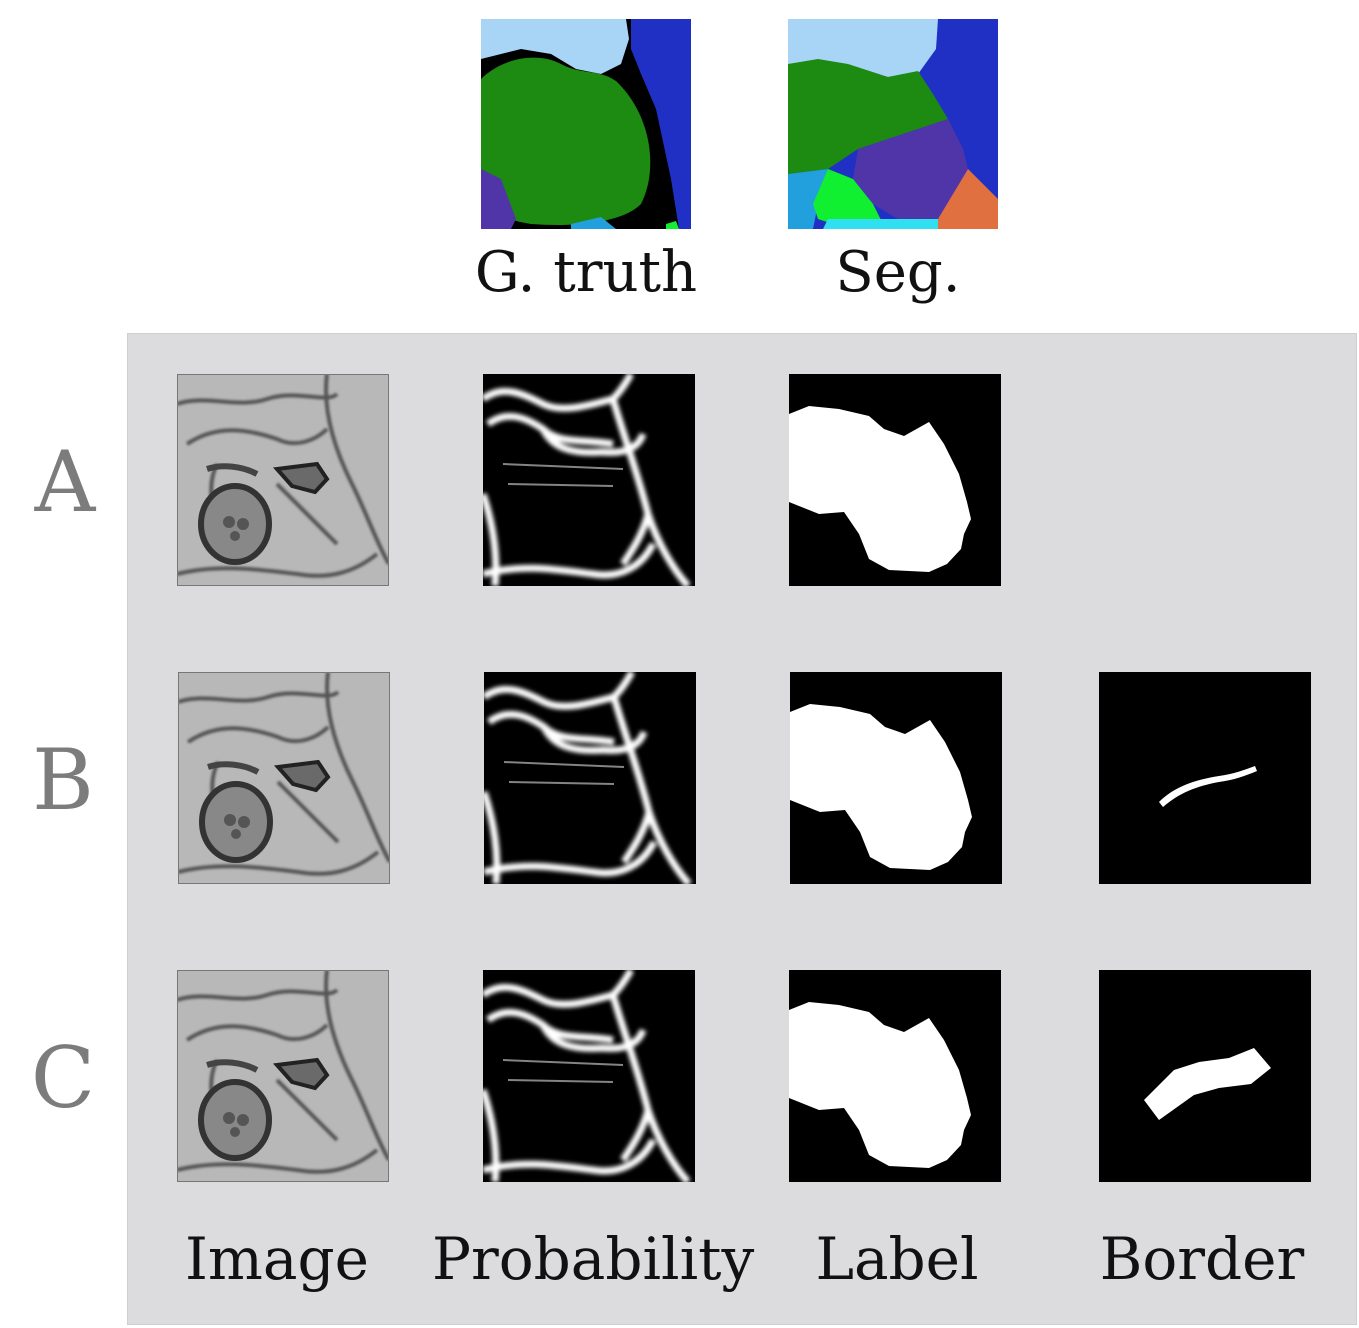  What do you see at coordinates (1202, 1259) in the screenshot?
I see `column-label-border: Border` at bounding box center [1202, 1259].